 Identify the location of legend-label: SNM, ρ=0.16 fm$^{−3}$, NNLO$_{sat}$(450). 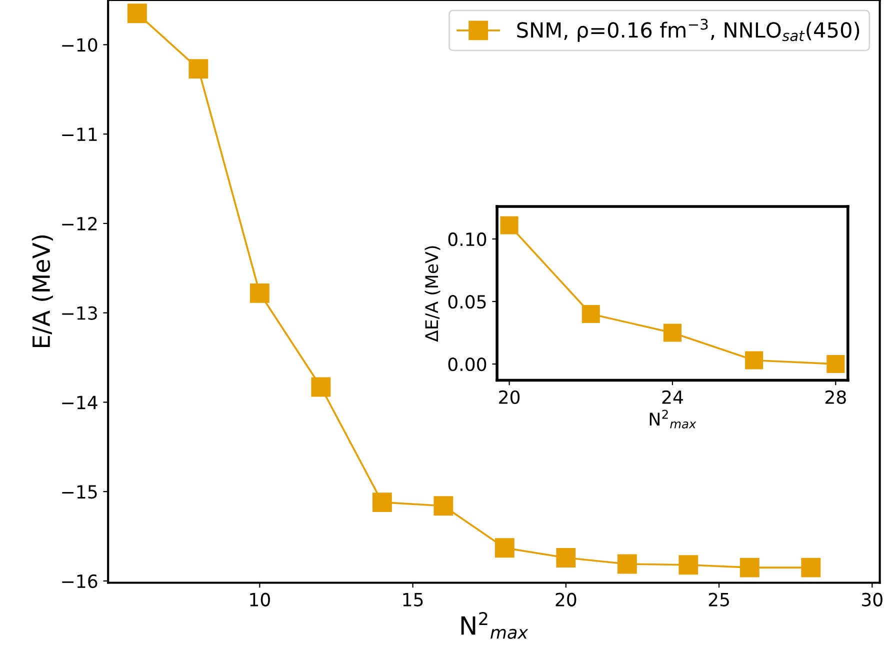
(688, 30).